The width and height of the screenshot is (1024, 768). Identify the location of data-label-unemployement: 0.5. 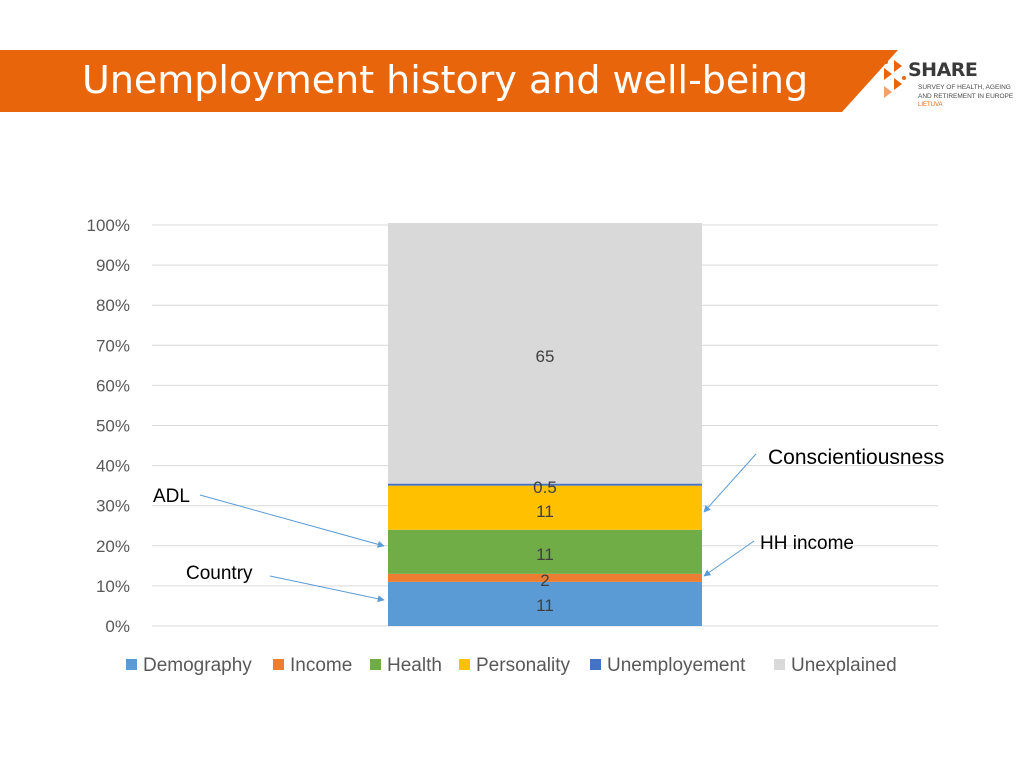
(545, 487).